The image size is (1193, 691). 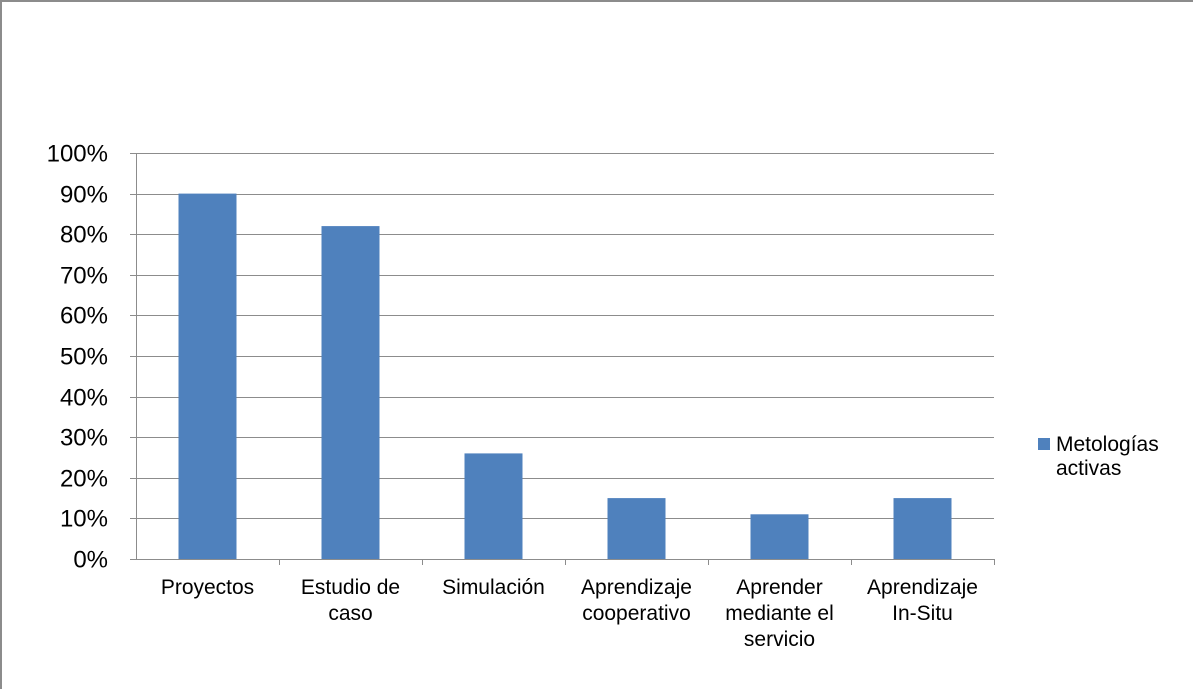 I want to click on x-category-label: Aprendizaje In-Situ, so click(x=922, y=600).